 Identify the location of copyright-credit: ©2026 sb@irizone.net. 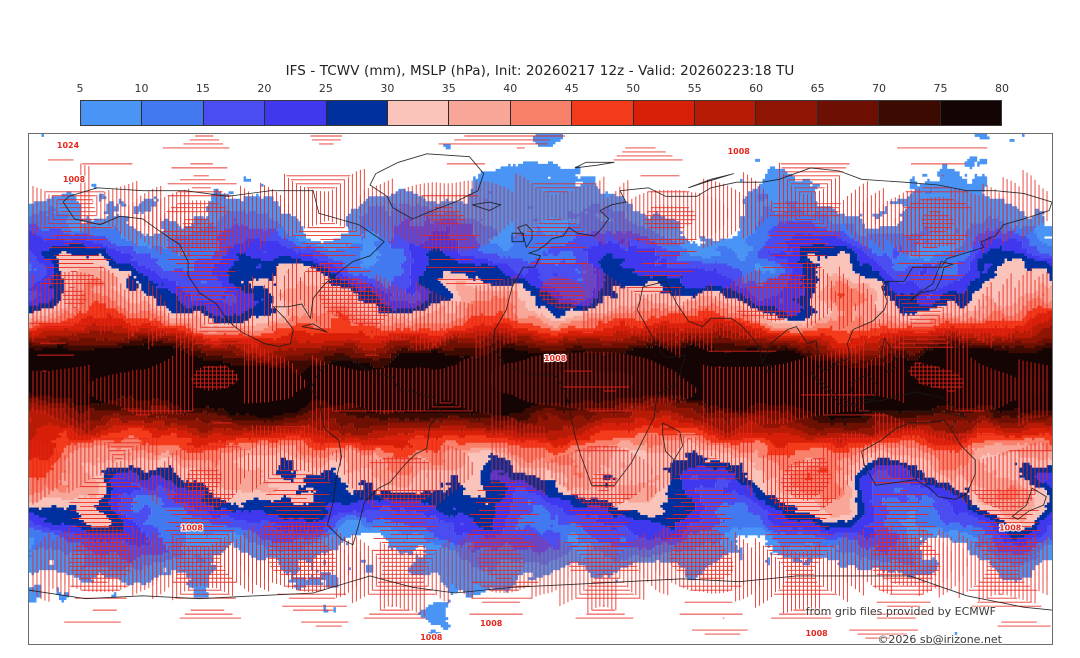
(939, 639).